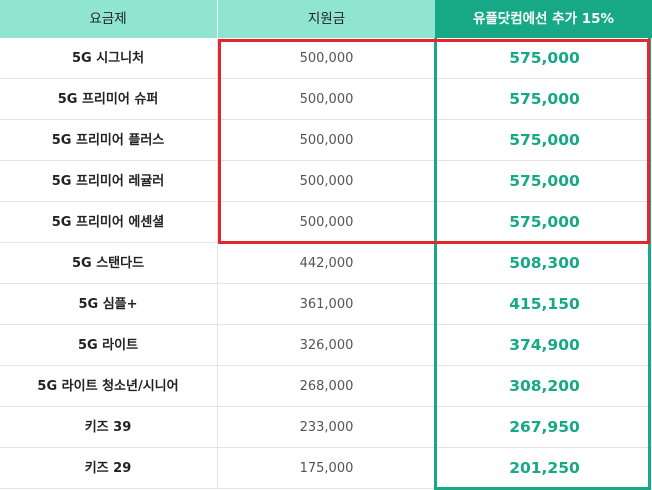 Image resolution: width=652 pixels, height=490 pixels. I want to click on table-row: 5G 프리미어 플러스 500,000 575,000, so click(326, 140).